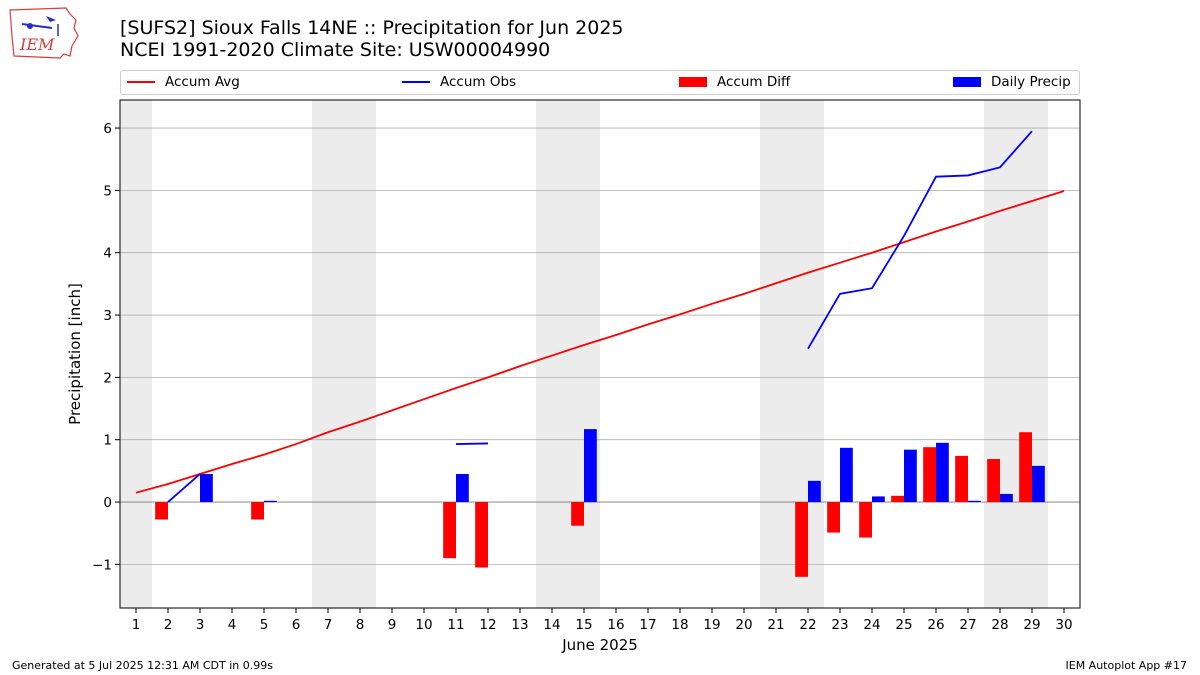 This screenshot has height=675, width=1200. Describe the element at coordinates (107, 316) in the screenshot. I see `y-tick-label: 3` at that location.